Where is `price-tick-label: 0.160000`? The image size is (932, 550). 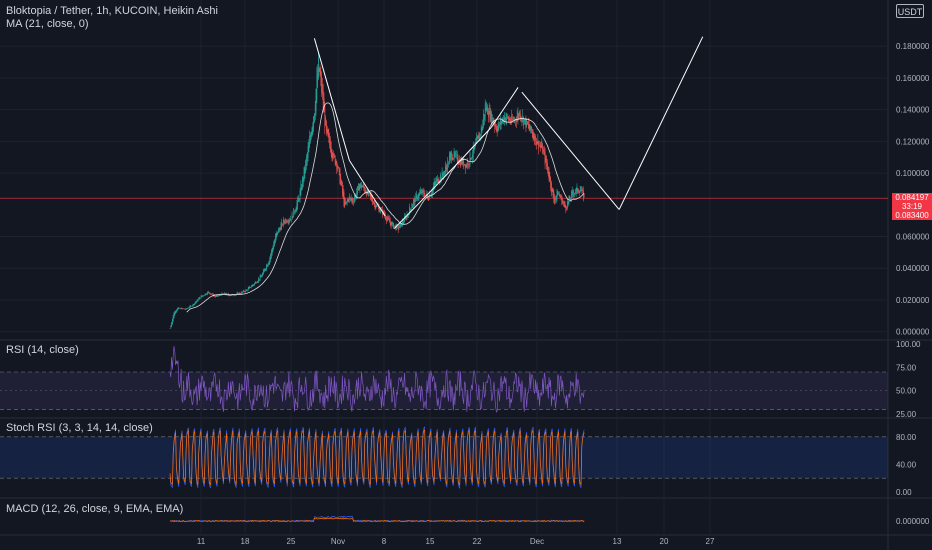
price-tick-label: 0.160000 is located at coordinates (913, 78).